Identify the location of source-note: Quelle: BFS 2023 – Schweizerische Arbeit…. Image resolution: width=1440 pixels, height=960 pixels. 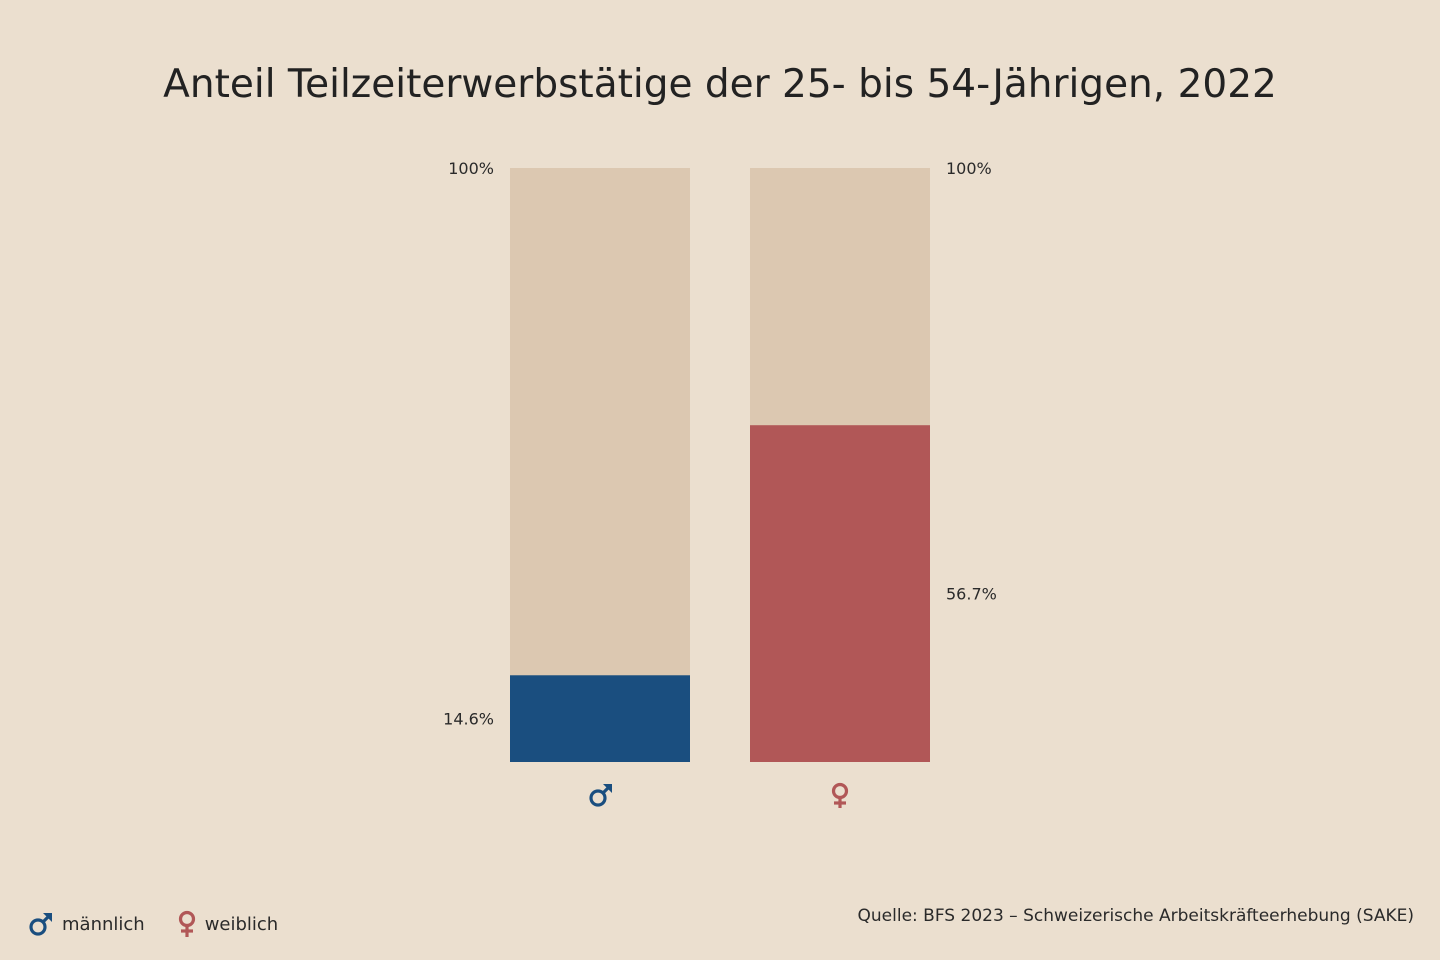
(1135, 916).